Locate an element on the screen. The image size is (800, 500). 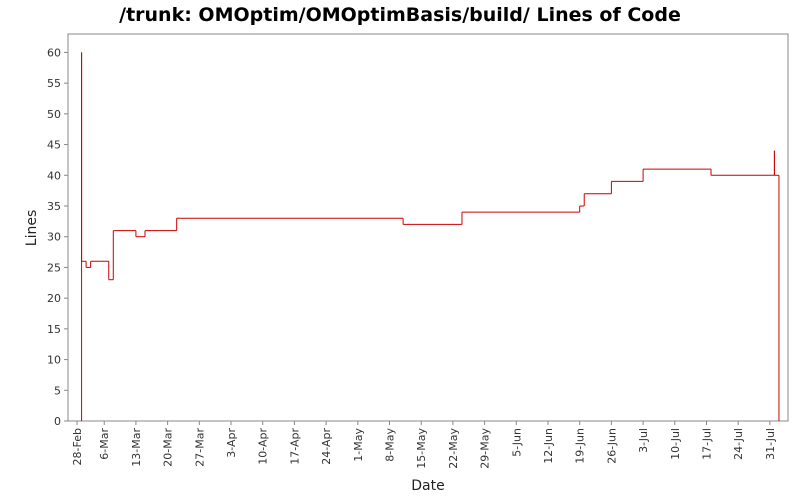
x-tick-label: 24-Jul is located at coordinates (738, 444).